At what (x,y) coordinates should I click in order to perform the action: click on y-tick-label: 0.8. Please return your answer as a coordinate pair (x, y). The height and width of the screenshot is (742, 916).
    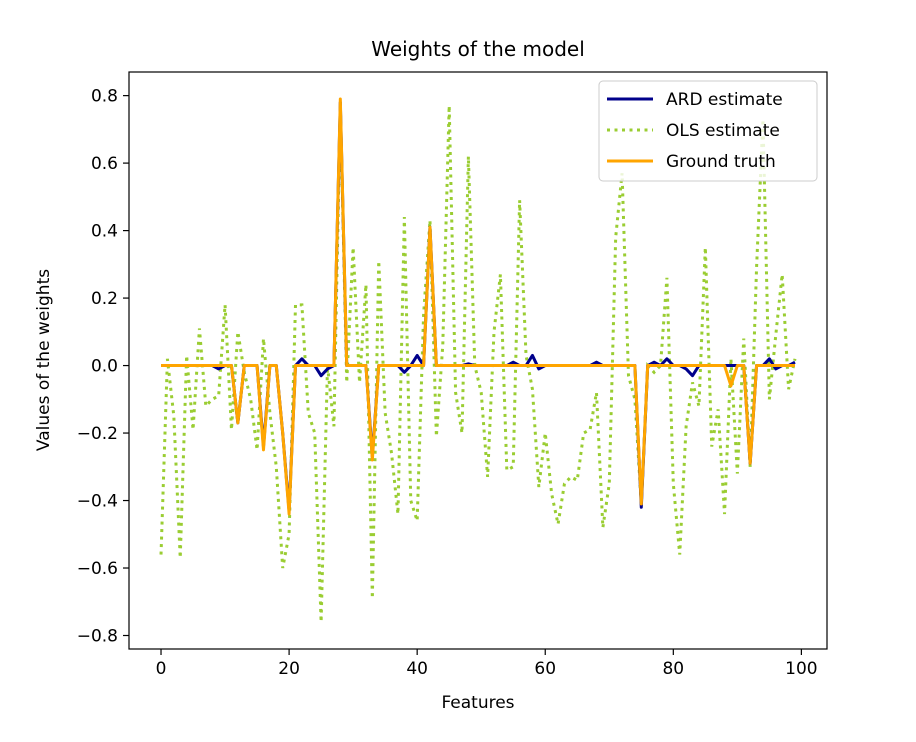
    Looking at the image, I should click on (104, 97).